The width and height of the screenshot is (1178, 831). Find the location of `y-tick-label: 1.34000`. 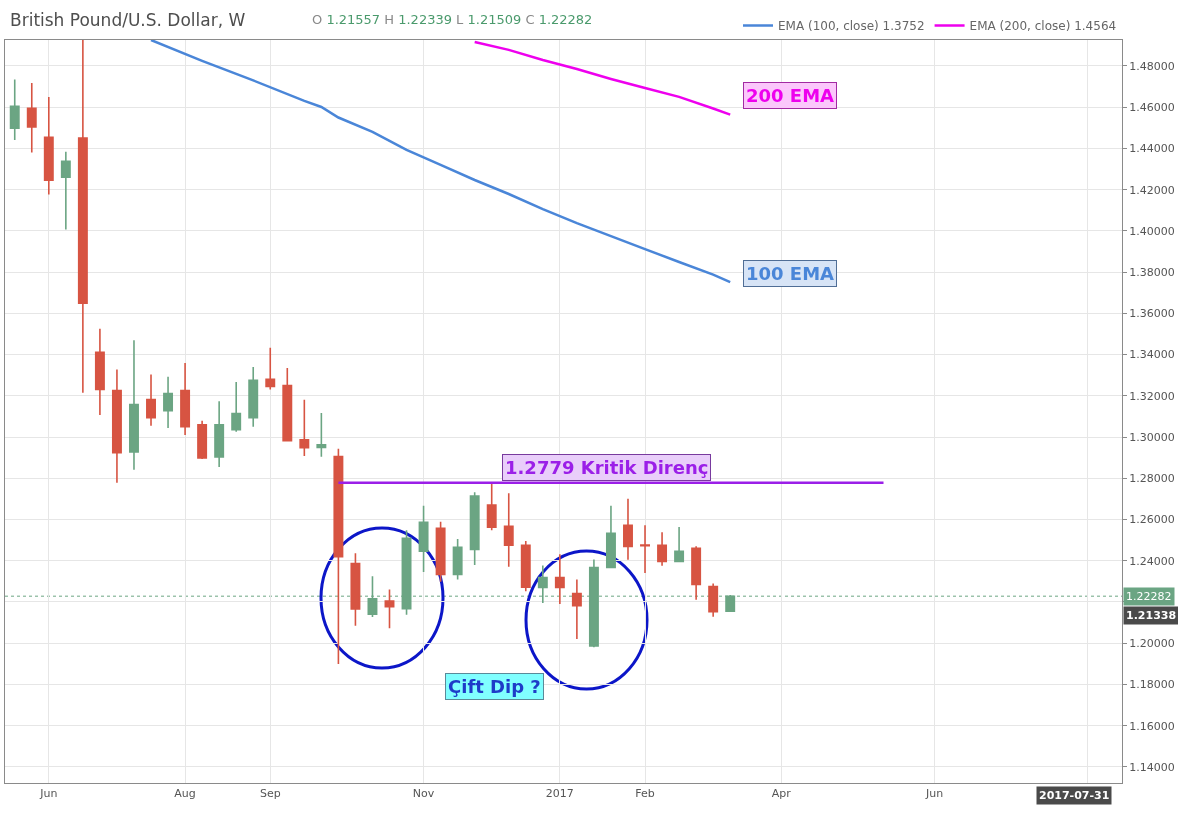

y-tick-label: 1.34000 is located at coordinates (1152, 355).